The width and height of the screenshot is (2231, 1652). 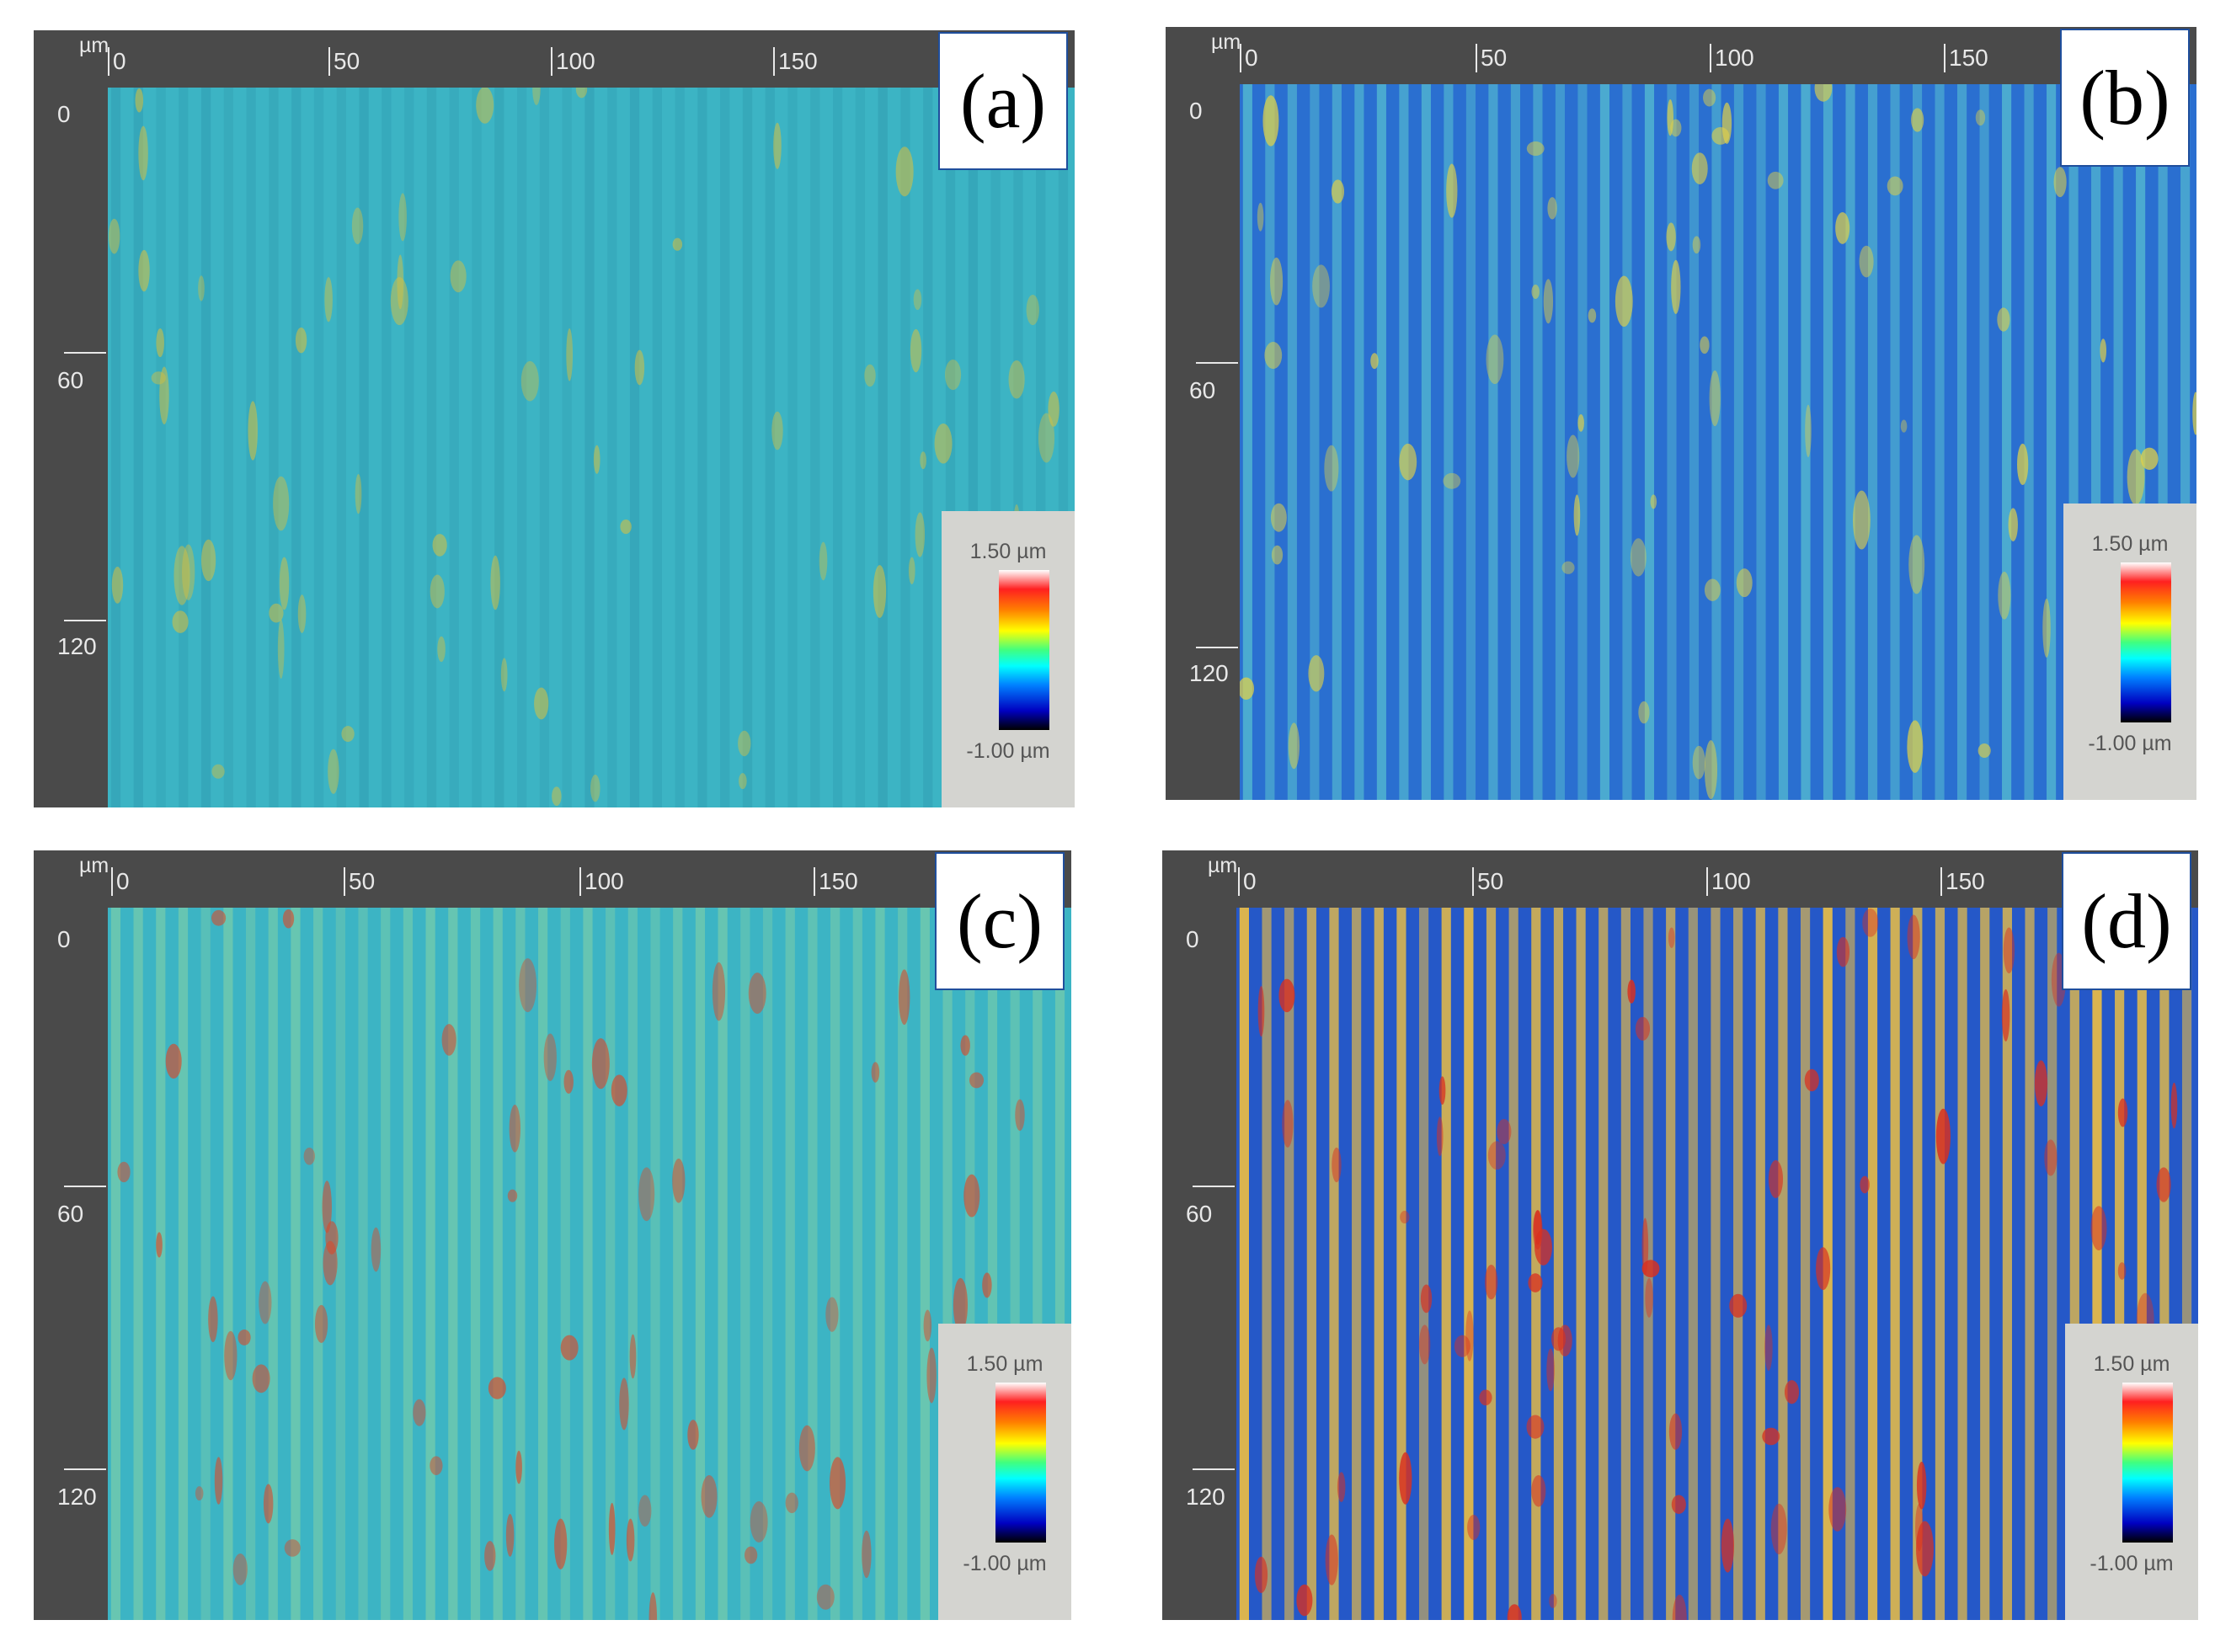 What do you see at coordinates (1214, 1469) in the screenshot?
I see `y-tick-mark` at bounding box center [1214, 1469].